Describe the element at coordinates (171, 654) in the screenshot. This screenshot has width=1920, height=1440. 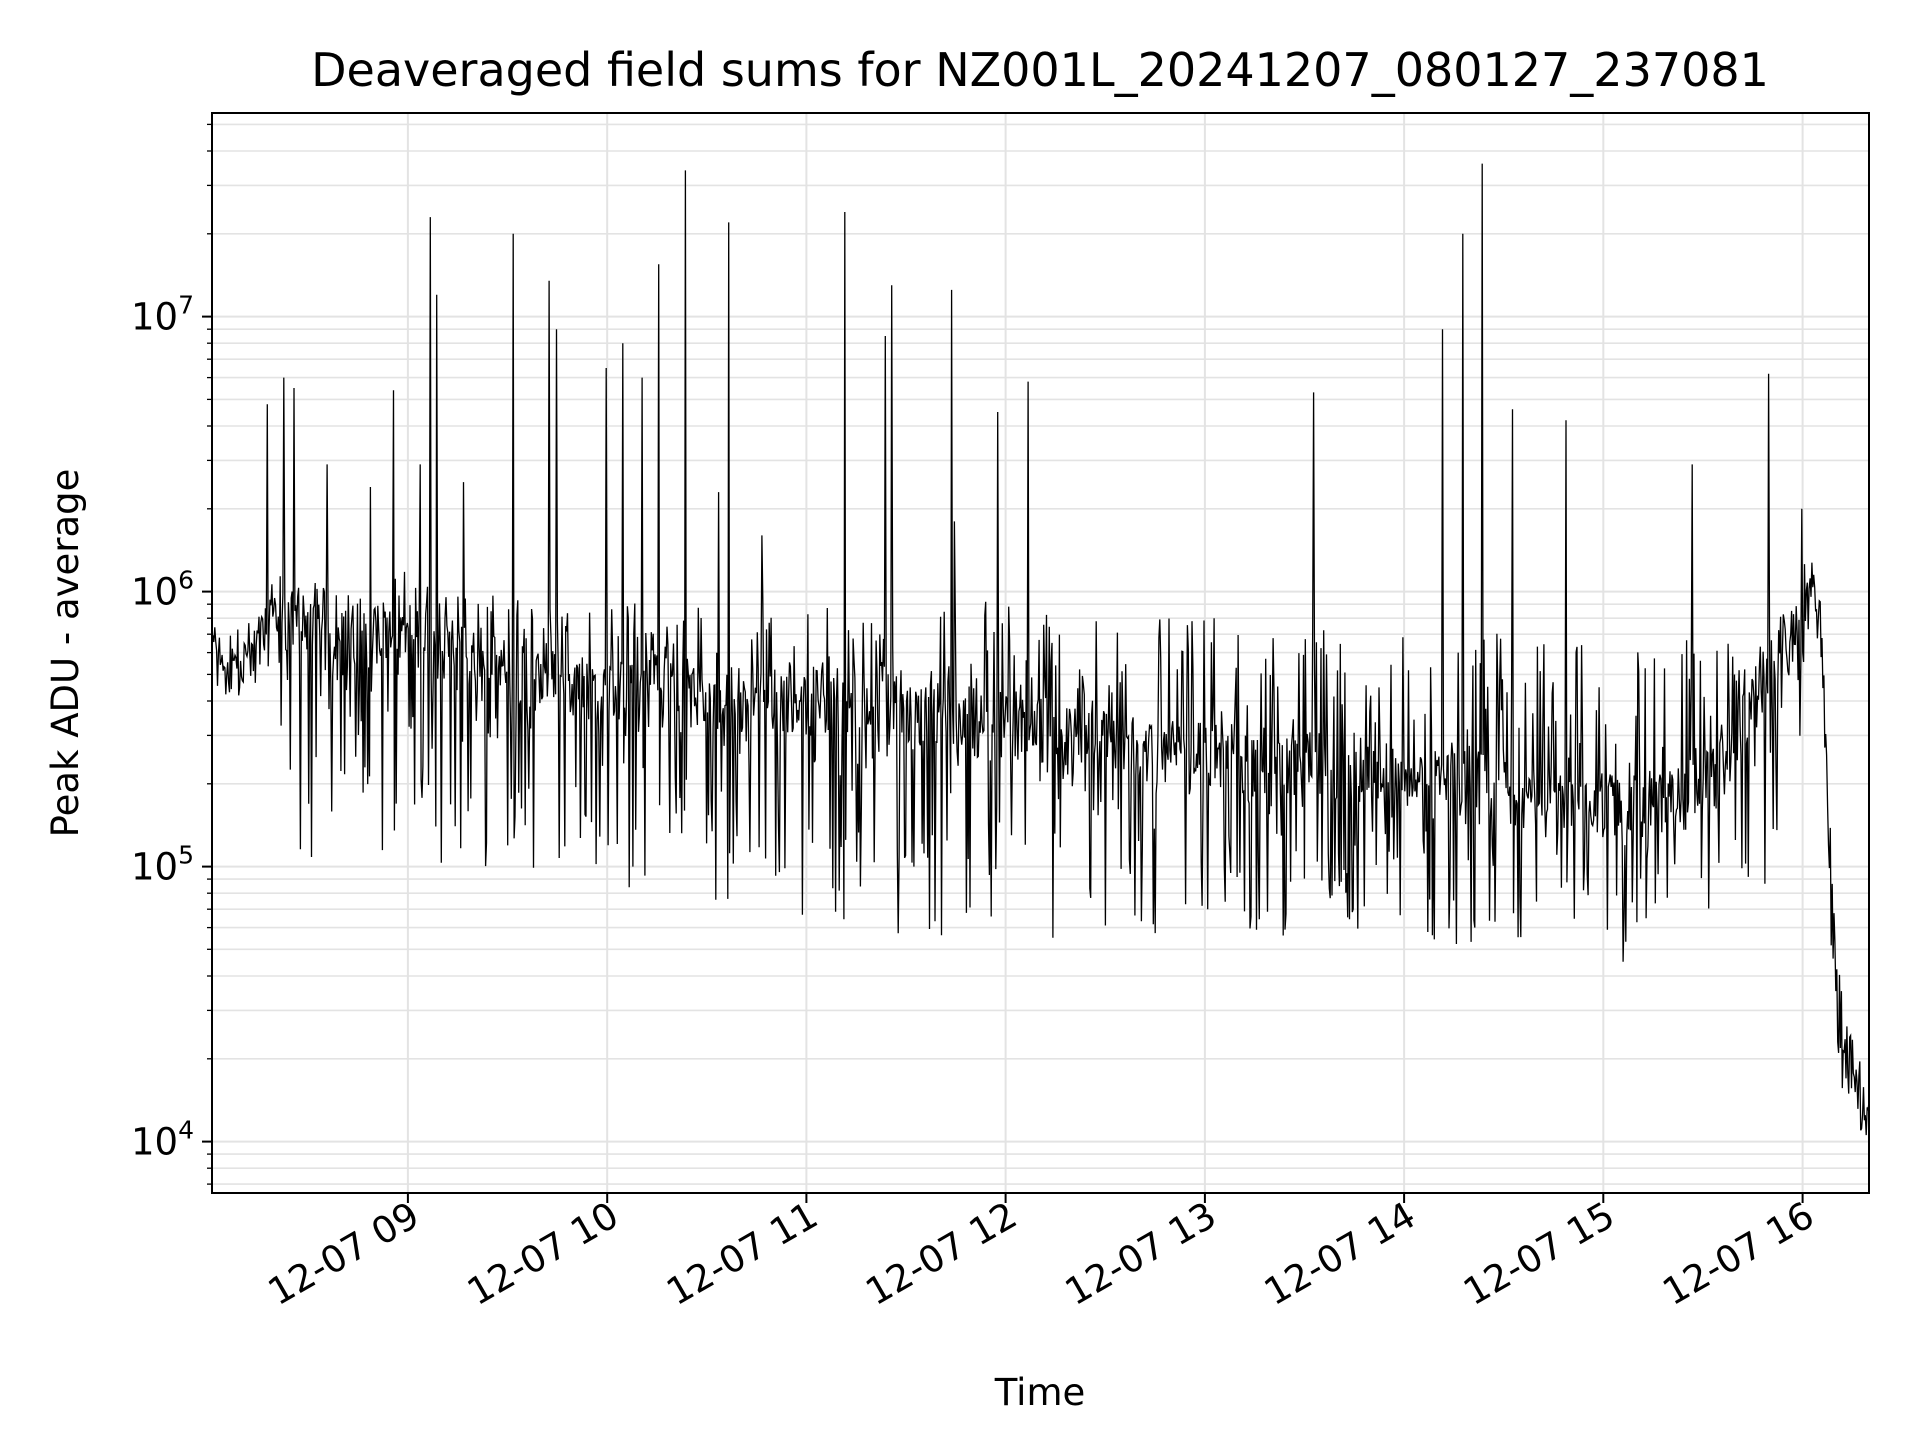
I see `y-axis: 10⁴ 10⁵ 10⁶ 10⁷` at that location.